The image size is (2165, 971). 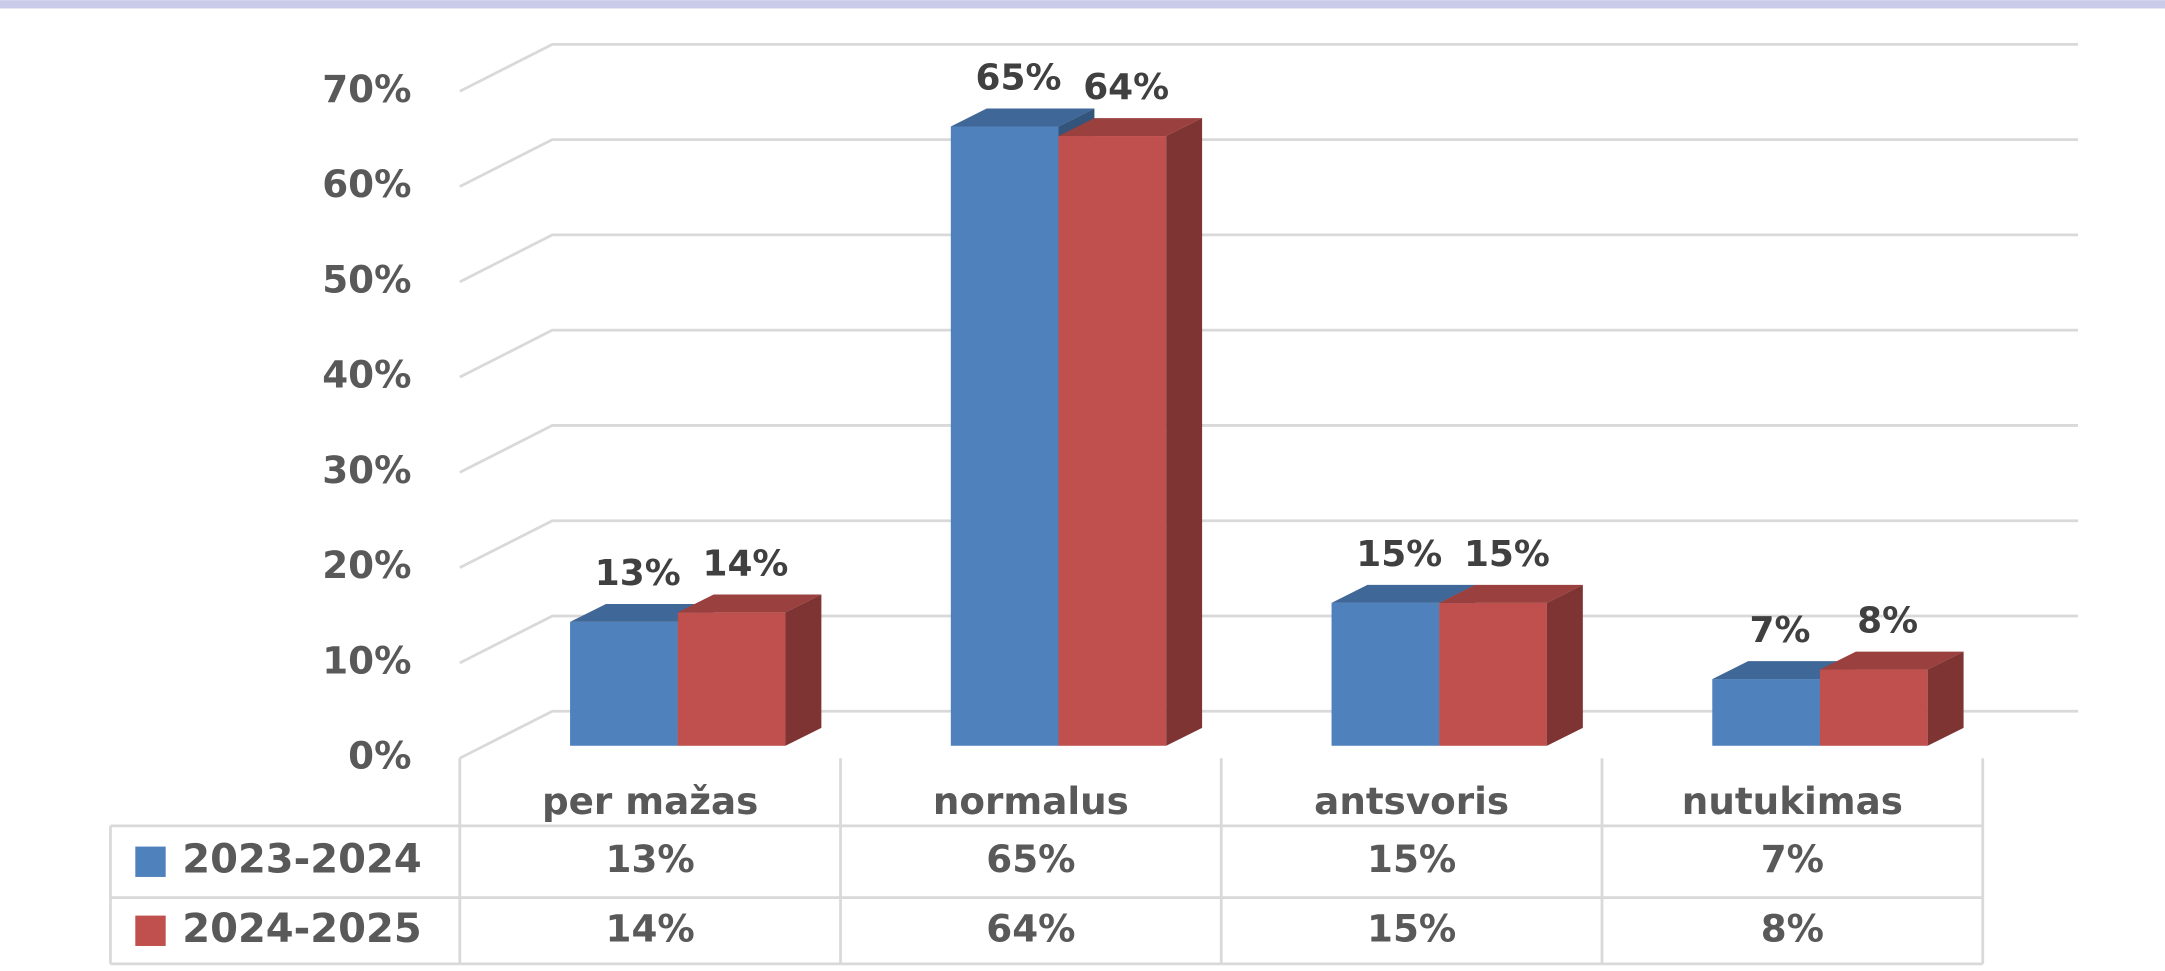 What do you see at coordinates (1792, 801) in the screenshot?
I see `category-label: nutukimas` at bounding box center [1792, 801].